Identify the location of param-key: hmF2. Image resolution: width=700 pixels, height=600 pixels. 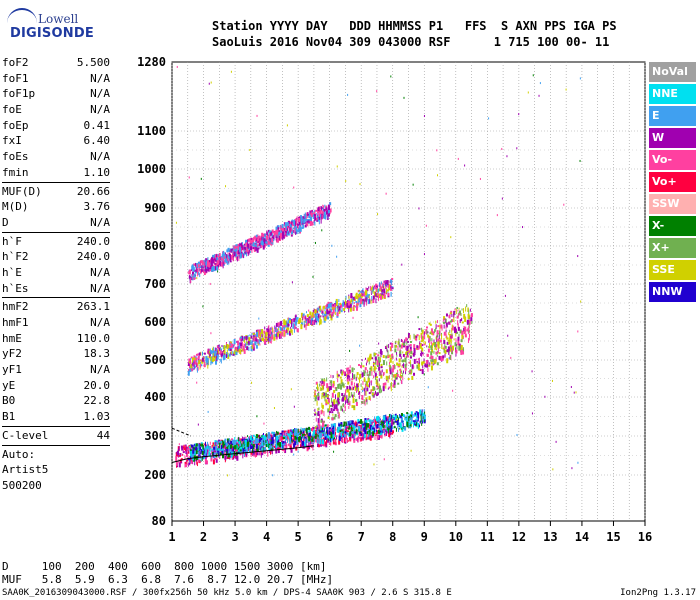
(15, 307).